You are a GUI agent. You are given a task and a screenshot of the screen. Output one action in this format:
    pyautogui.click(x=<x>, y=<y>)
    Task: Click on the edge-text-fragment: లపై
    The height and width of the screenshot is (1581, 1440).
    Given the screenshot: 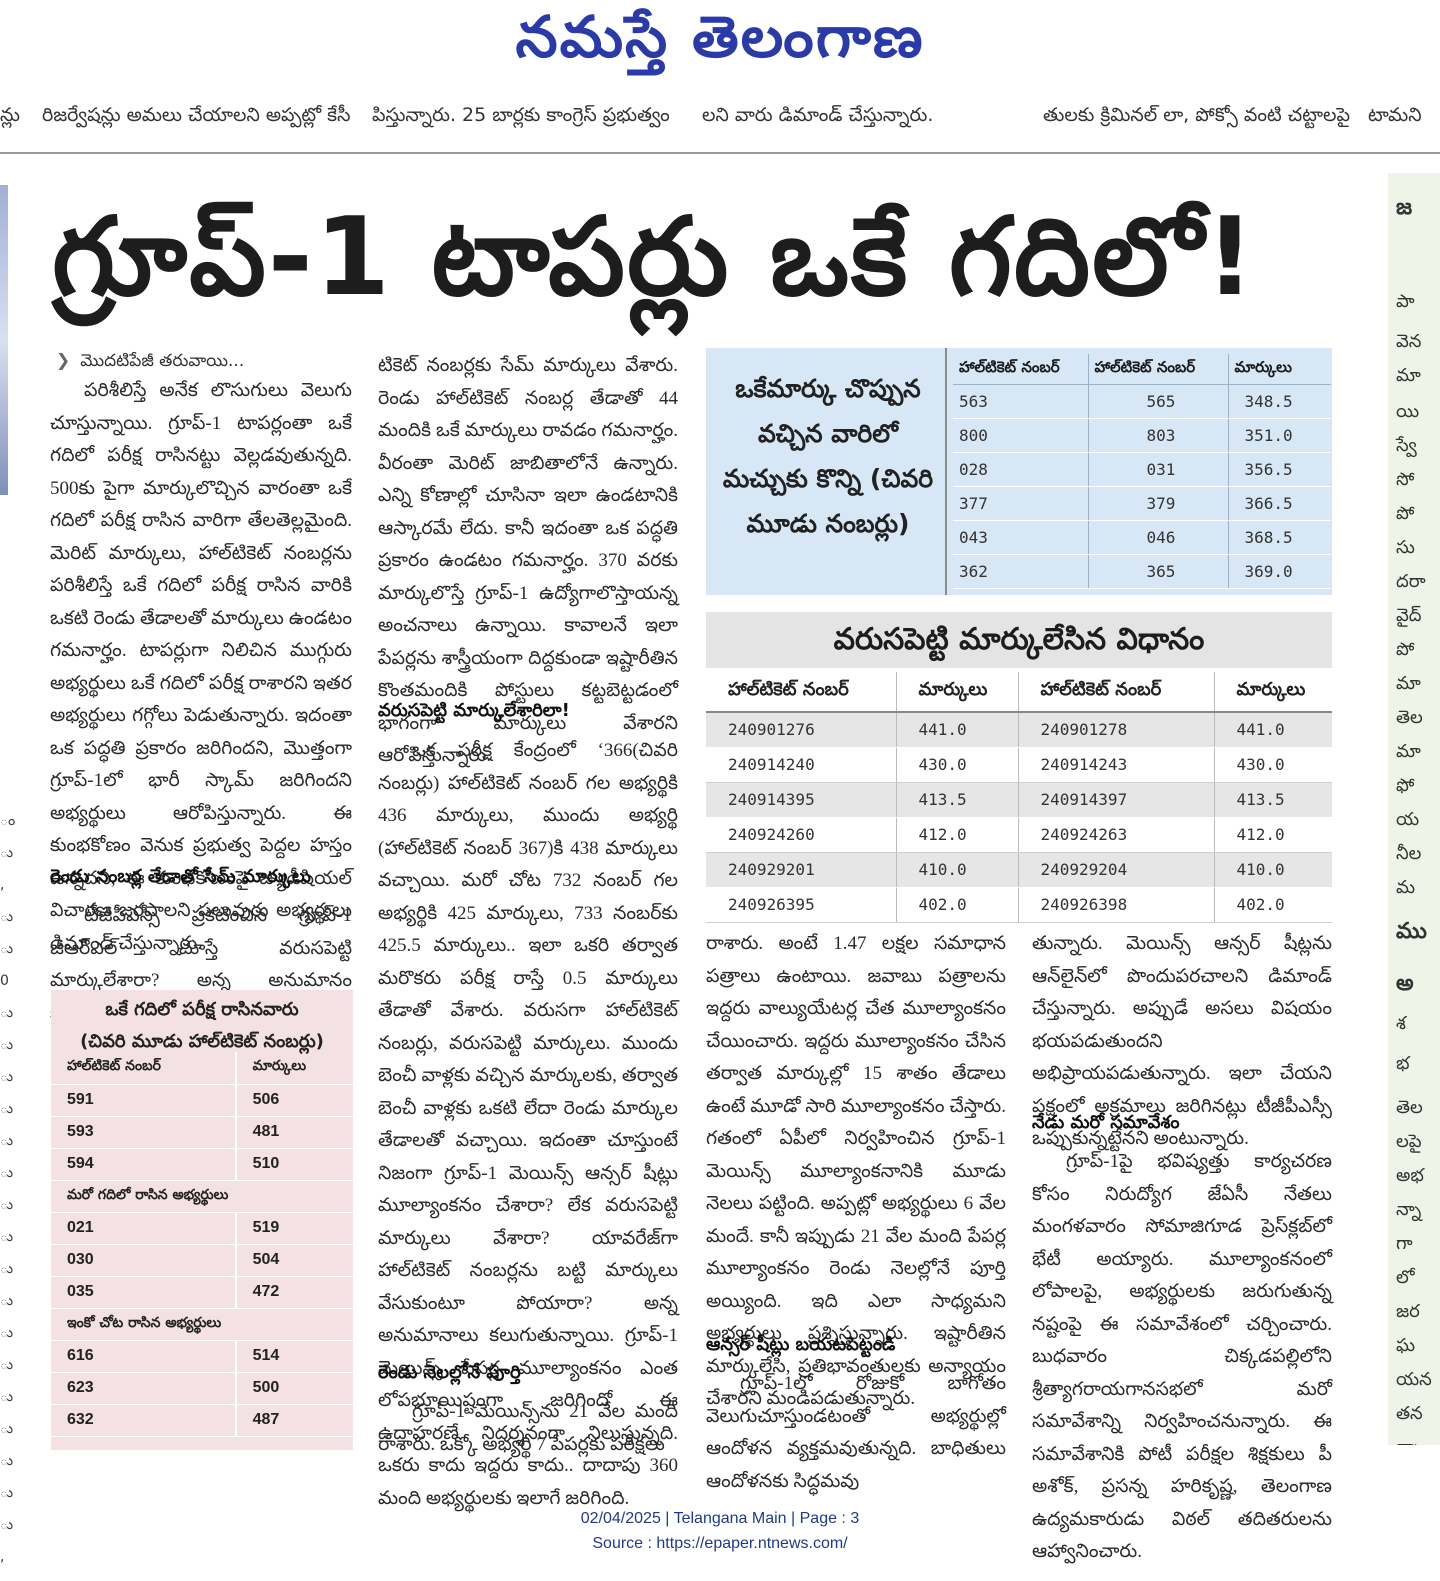 What is the action you would take?
    pyautogui.click(x=1409, y=1141)
    